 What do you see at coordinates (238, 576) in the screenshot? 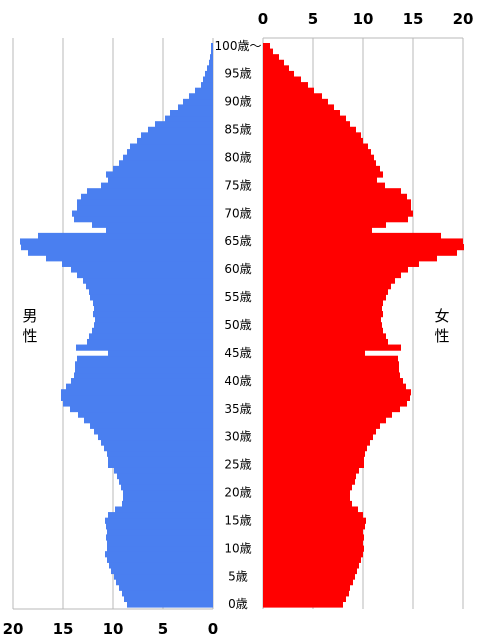
I see `age-label-5: 5歳` at bounding box center [238, 576].